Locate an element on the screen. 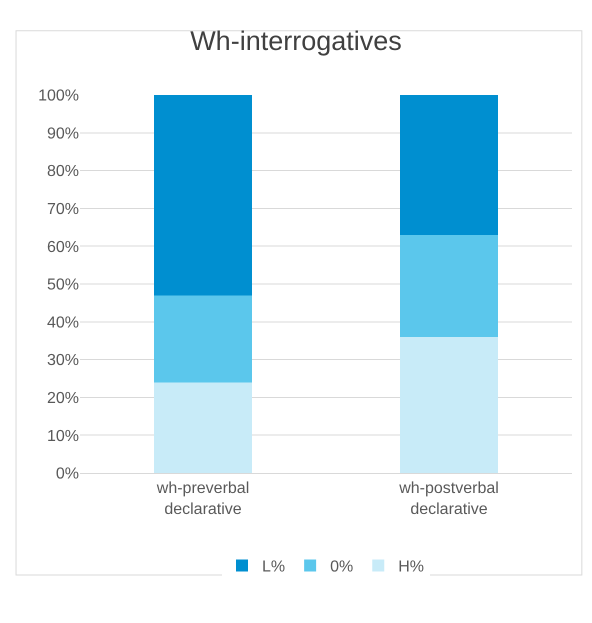 Image resolution: width=592 pixels, height=623 pixels. legend-label: 0% is located at coordinates (342, 567).